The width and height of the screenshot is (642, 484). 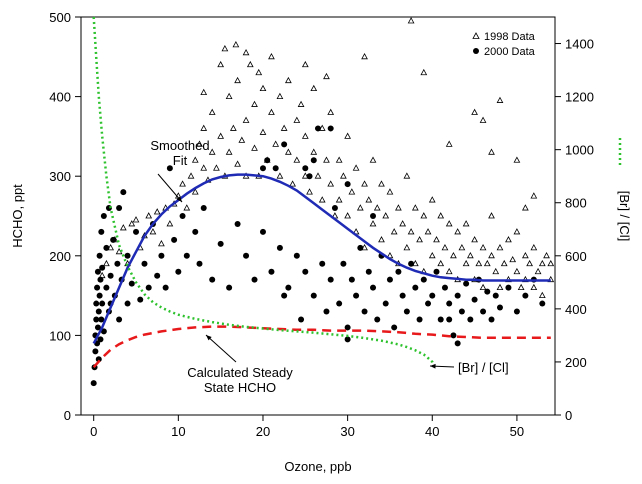 What do you see at coordinates (576, 362) in the screenshot?
I see `y2-tick-label: 200` at bounding box center [576, 362].